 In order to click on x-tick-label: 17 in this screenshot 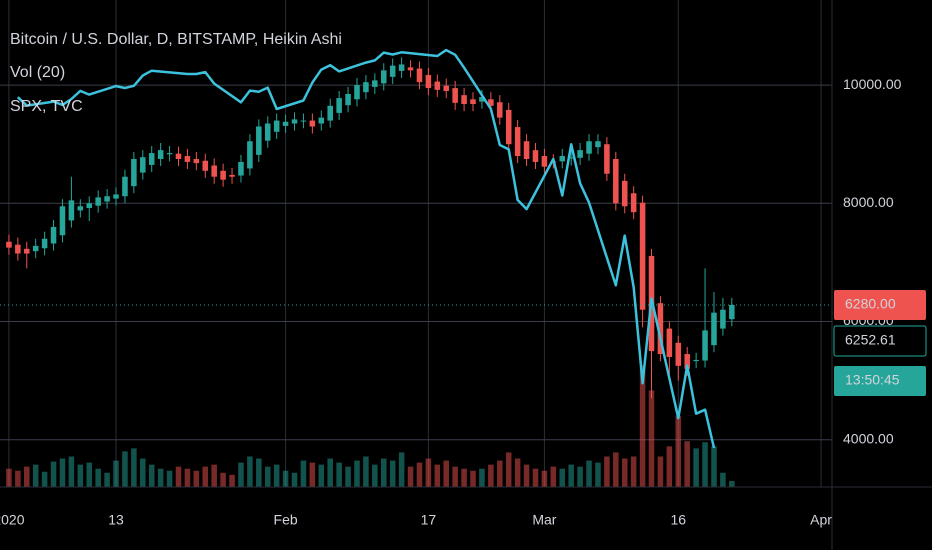, I will do `click(429, 520)`.